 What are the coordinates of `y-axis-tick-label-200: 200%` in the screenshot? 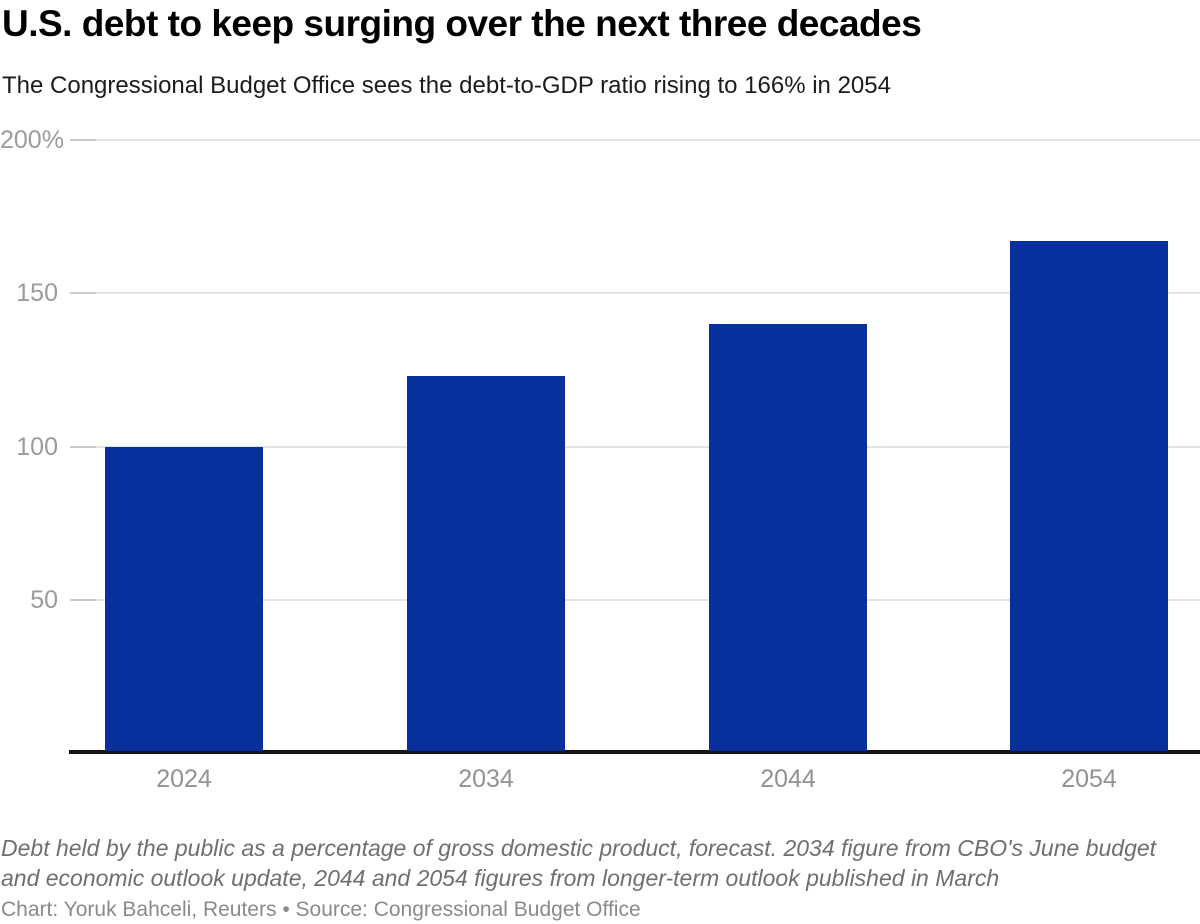 It's located at (32, 139).